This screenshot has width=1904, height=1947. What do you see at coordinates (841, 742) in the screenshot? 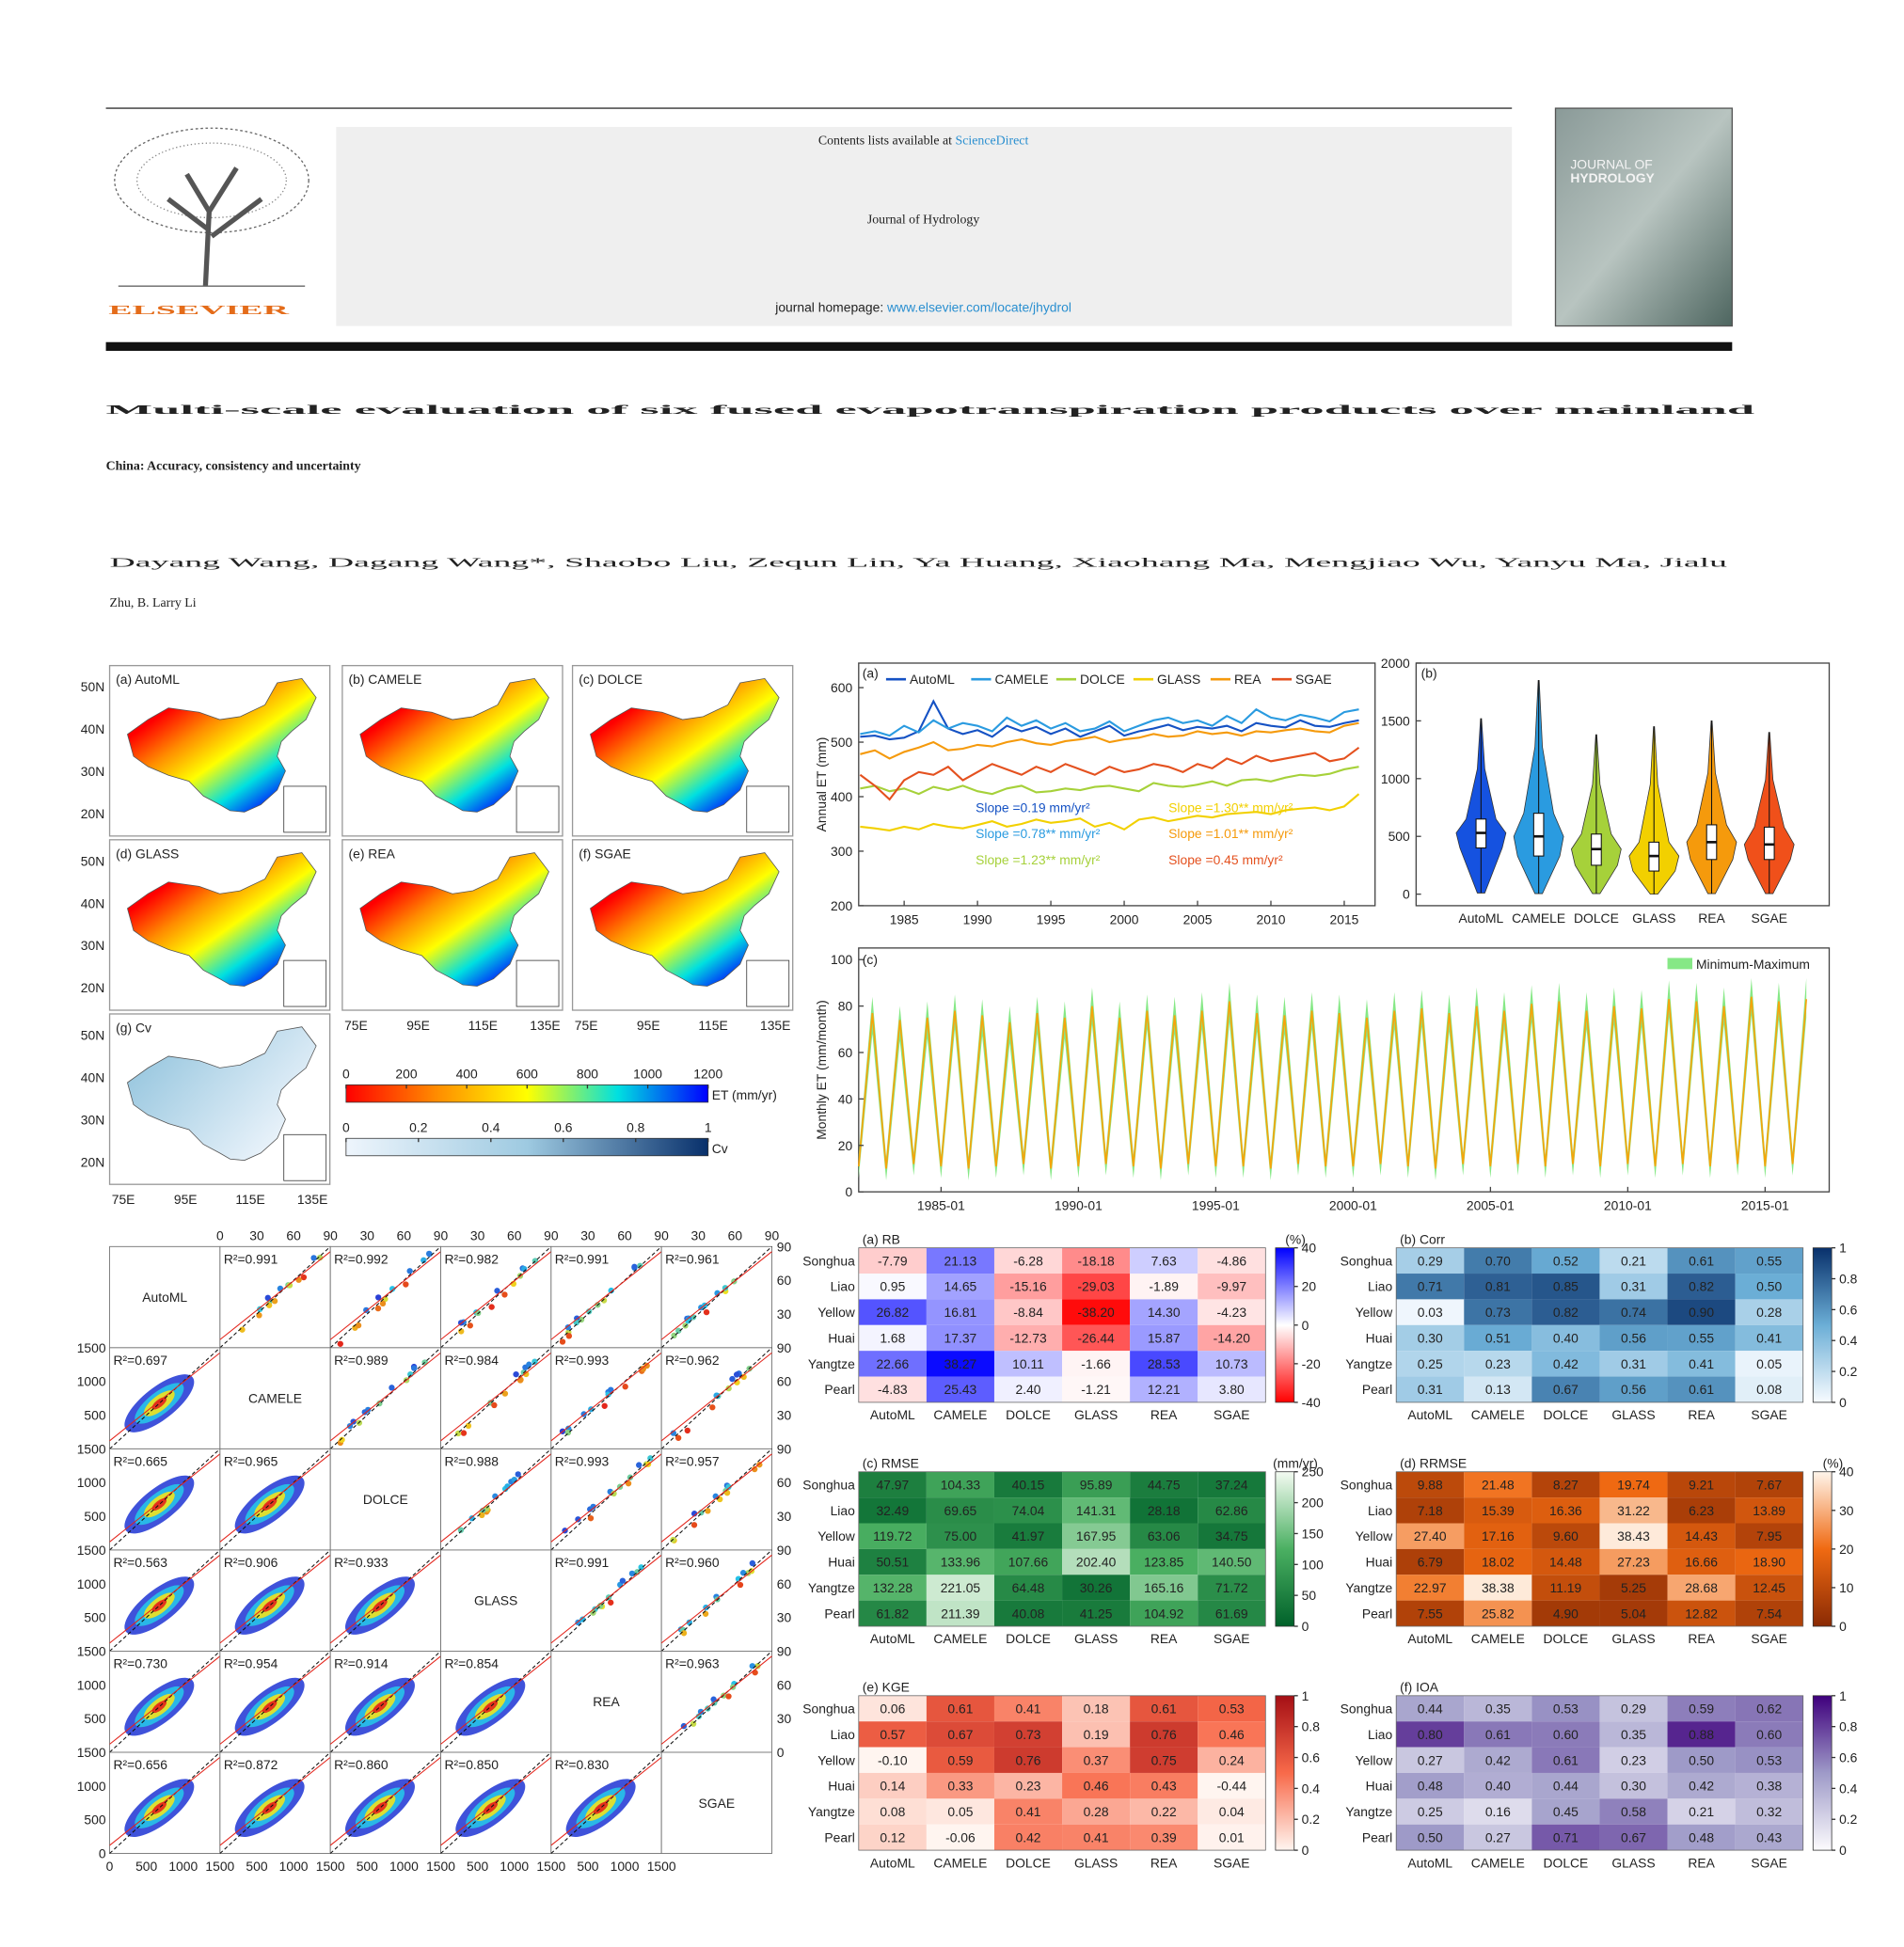
I see `y-tick-label: 500` at bounding box center [841, 742].